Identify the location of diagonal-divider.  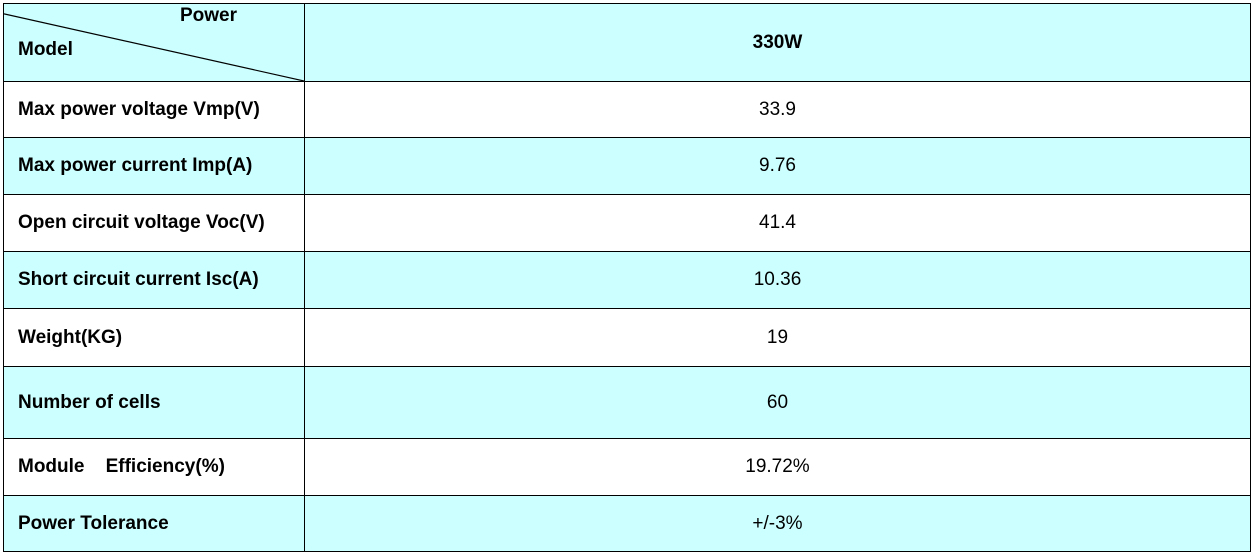
(154, 47).